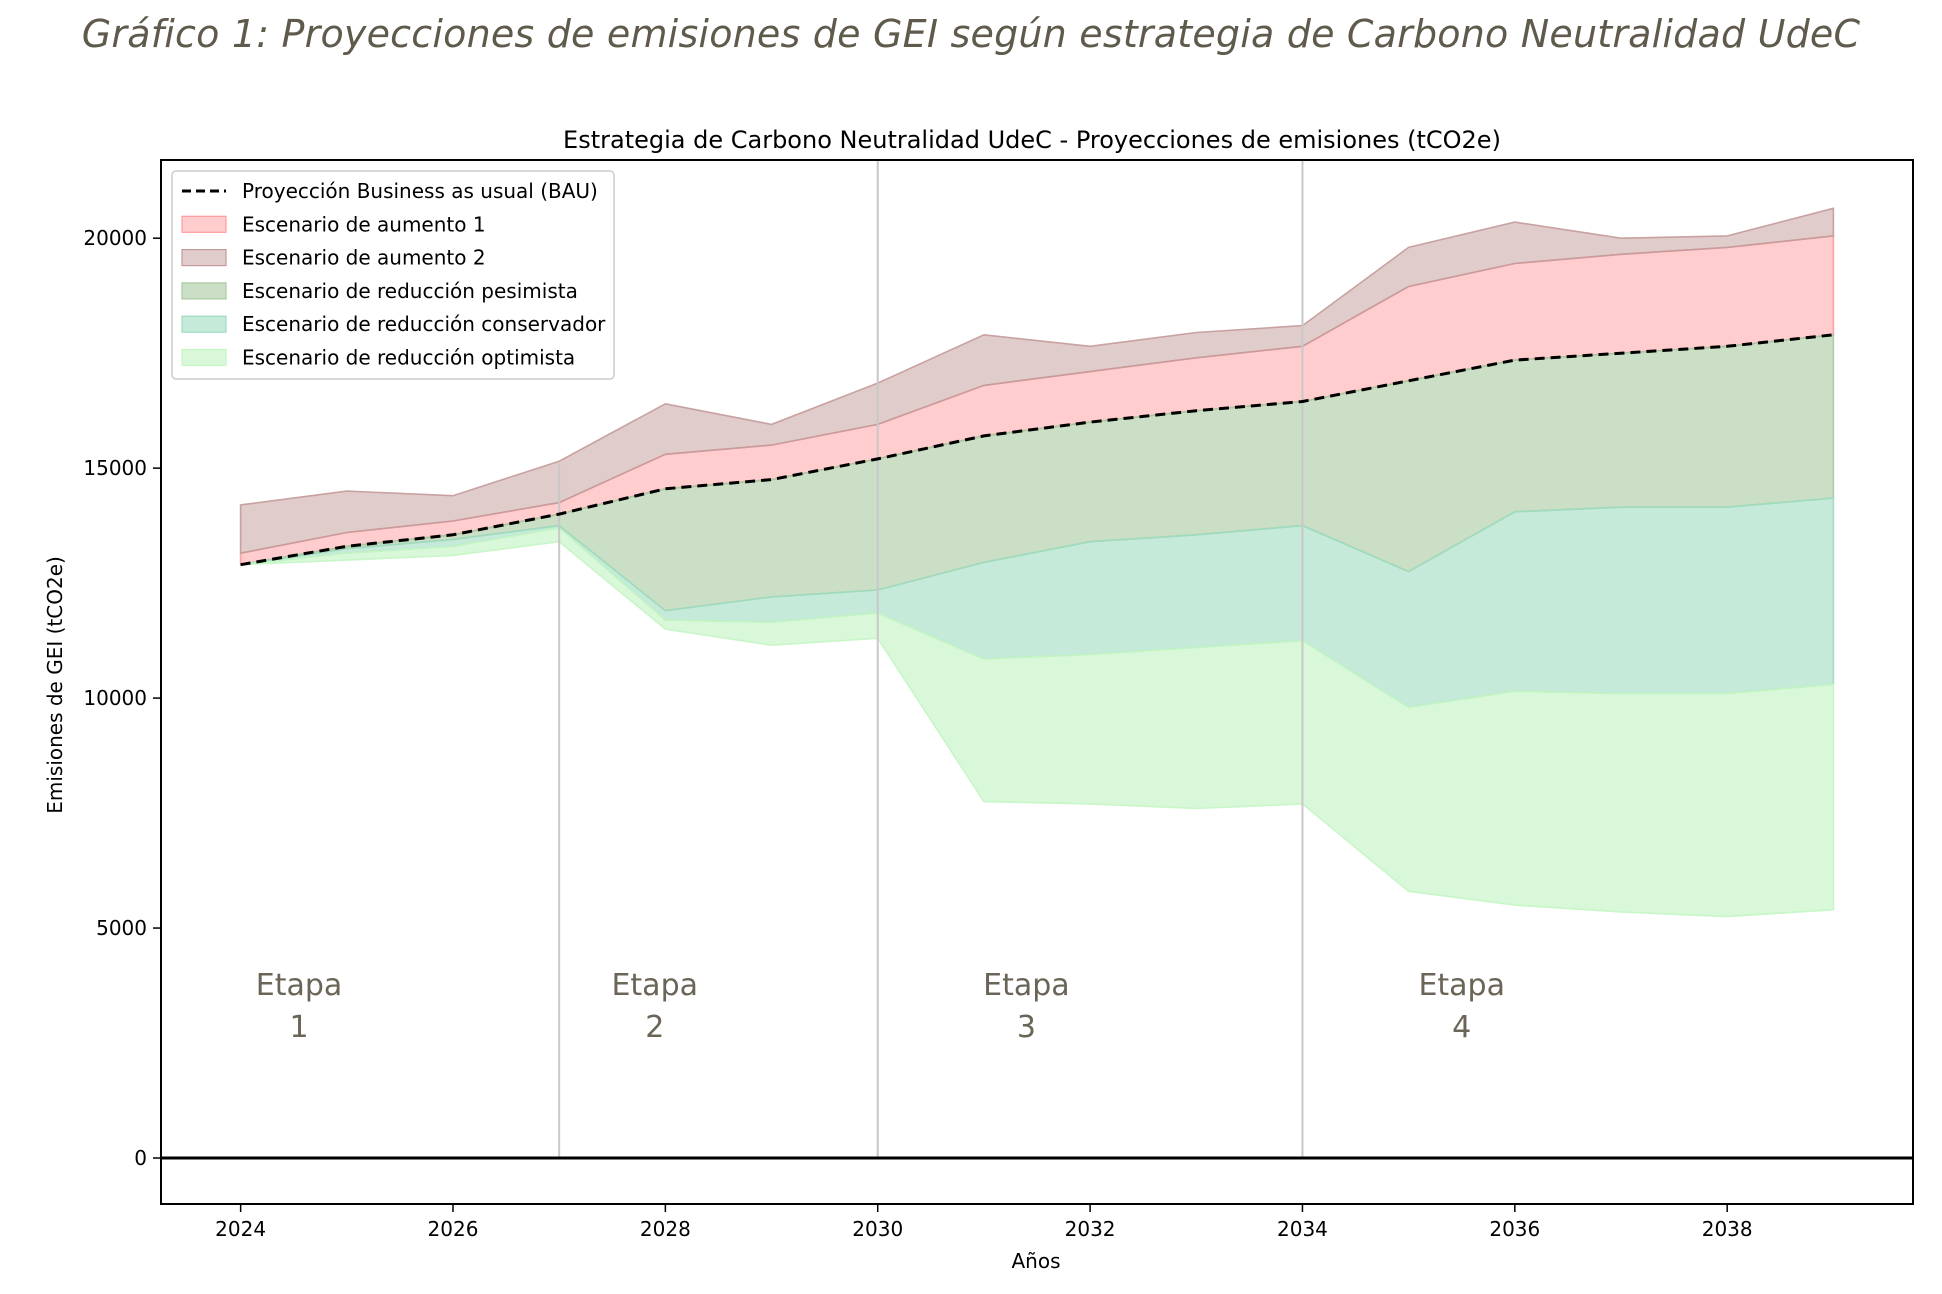  Describe the element at coordinates (364, 258) in the screenshot. I see `legend-label-2: Escenario de aumento 2` at that location.